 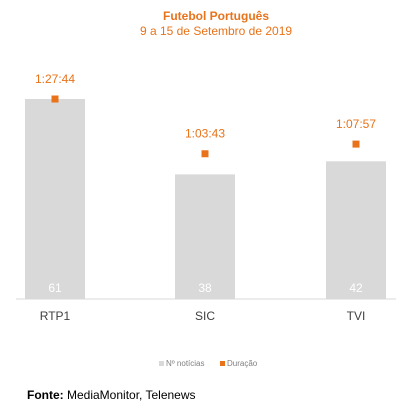 I want to click on bar-tvi, so click(x=356, y=230).